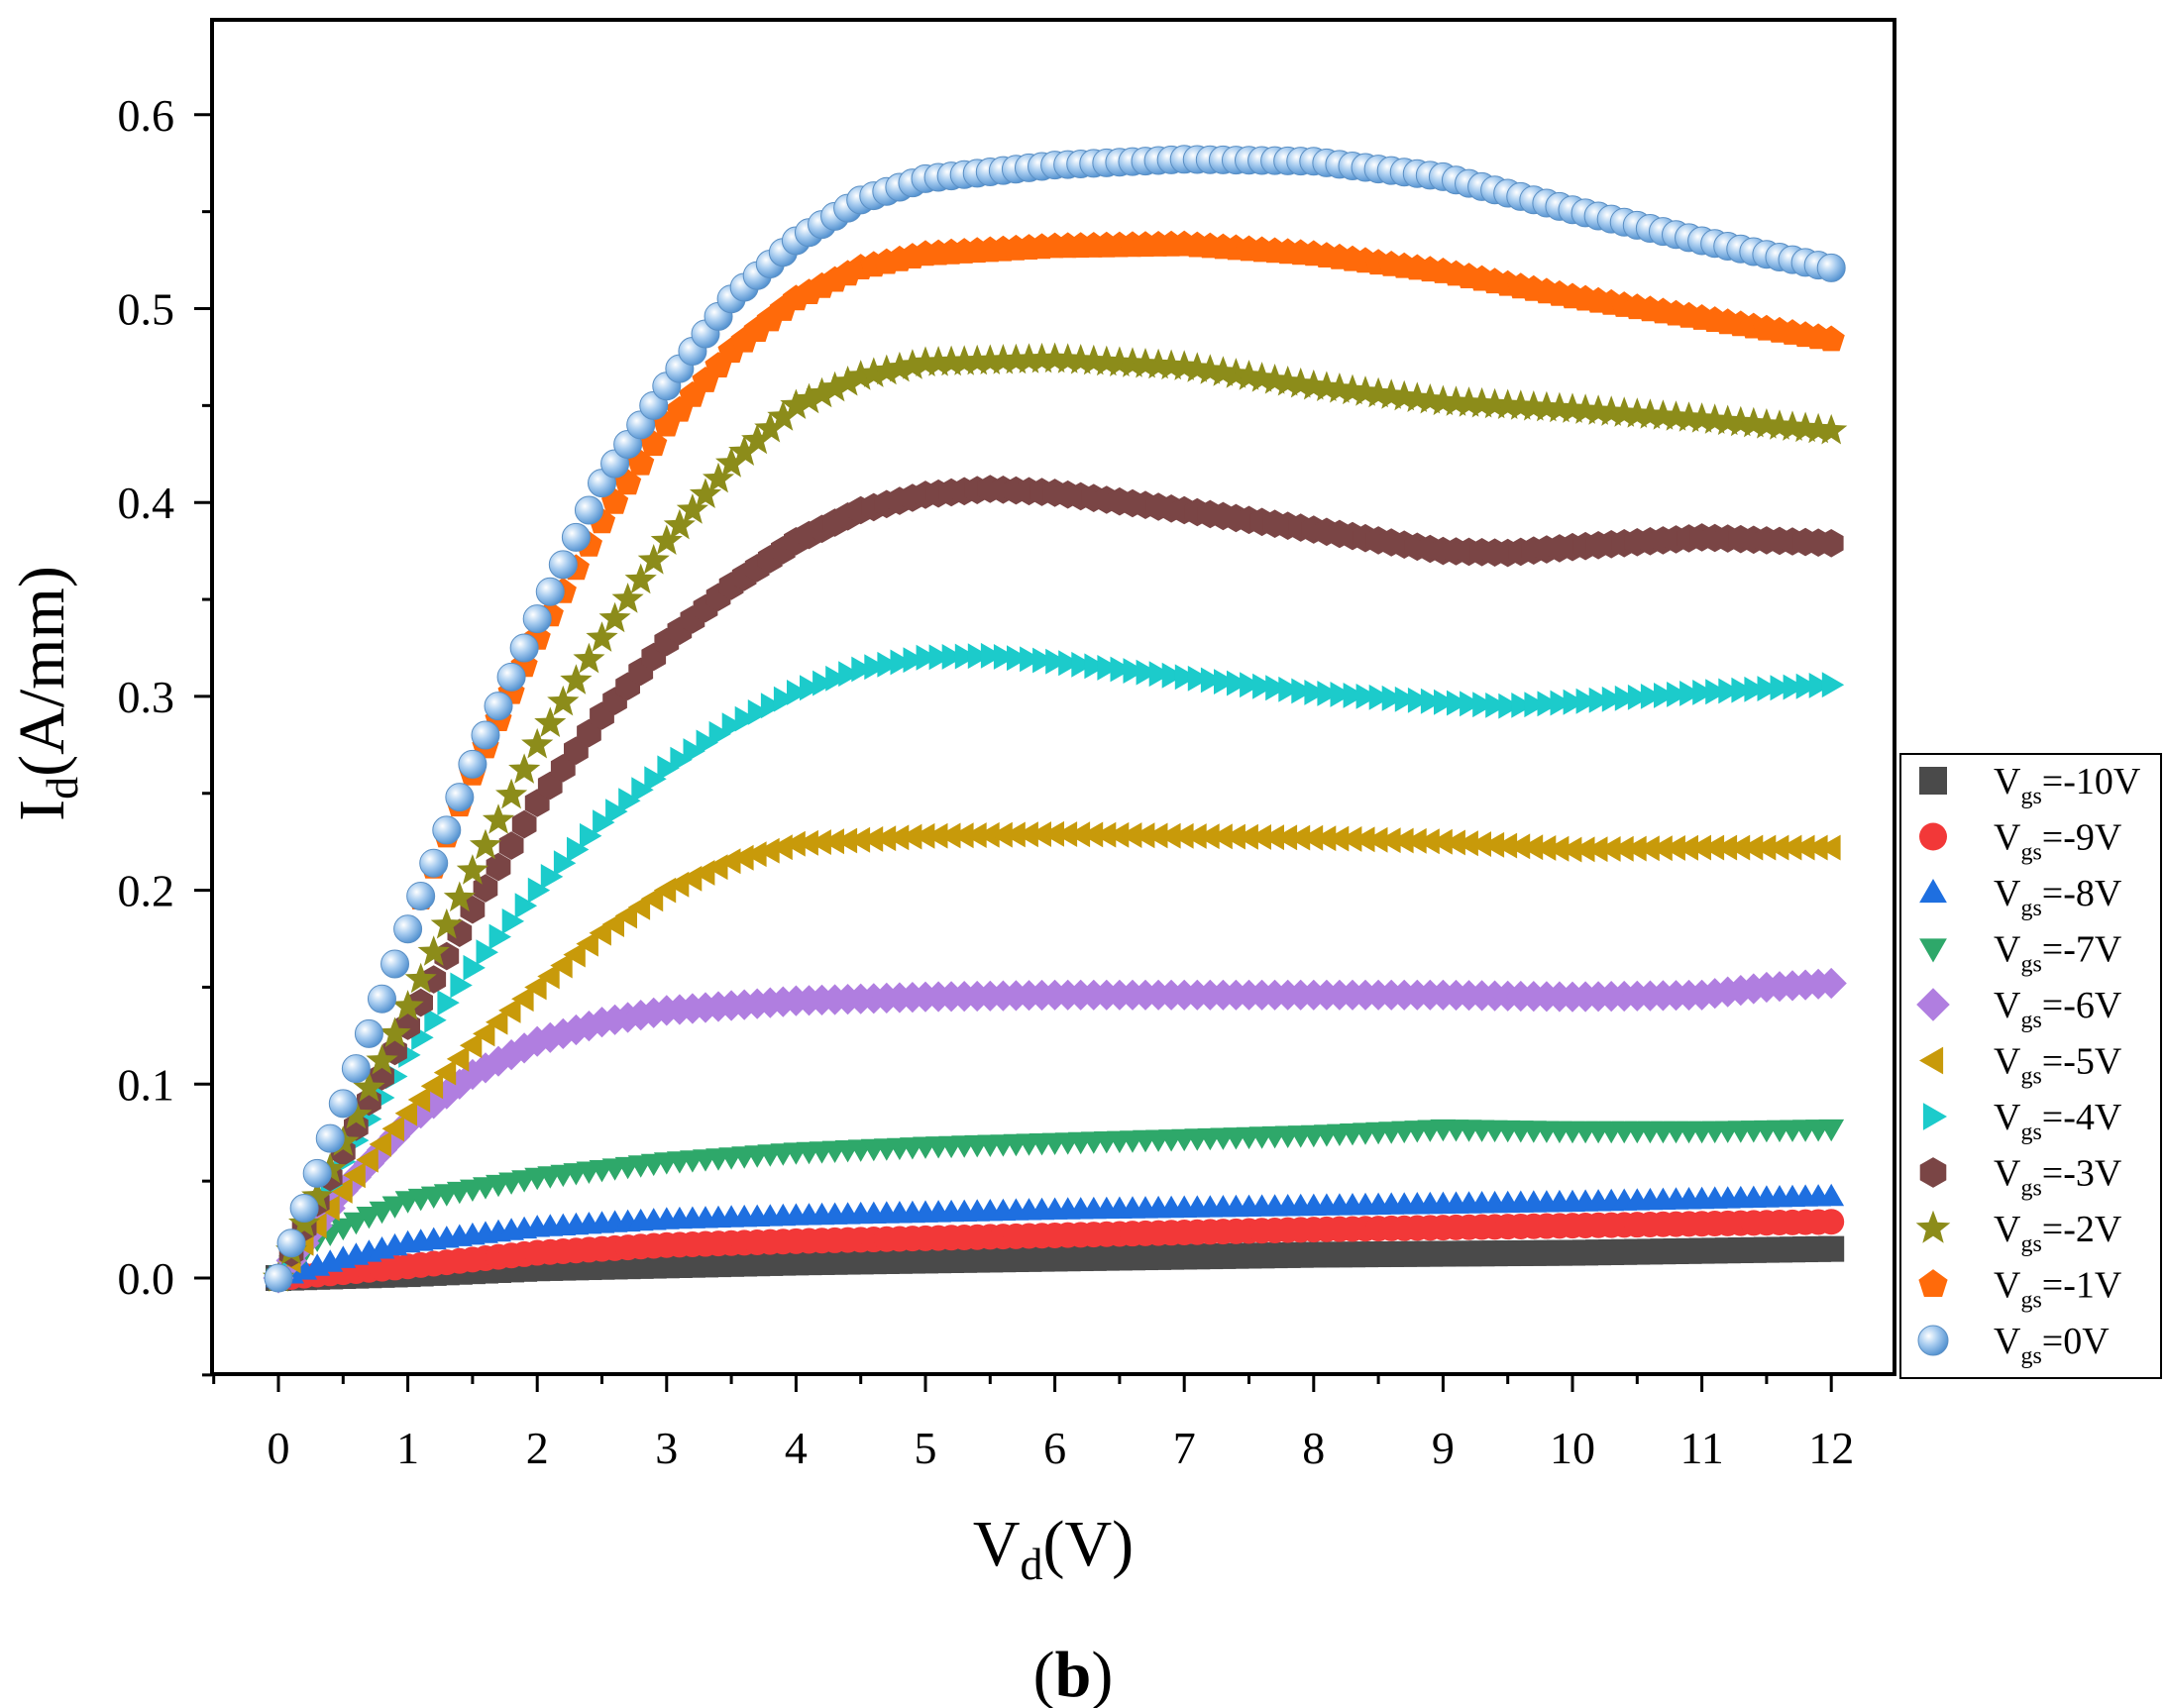  Describe the element at coordinates (146, 1084) in the screenshot. I see `y-tick-label: 0.1` at that location.